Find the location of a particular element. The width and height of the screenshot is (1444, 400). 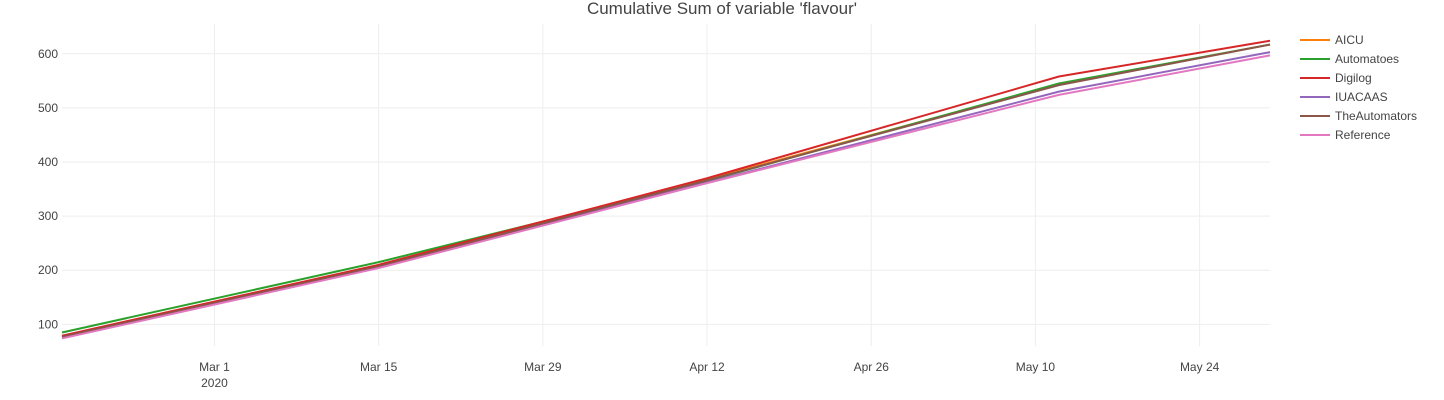

legend-label: Digilog is located at coordinates (1353, 78).